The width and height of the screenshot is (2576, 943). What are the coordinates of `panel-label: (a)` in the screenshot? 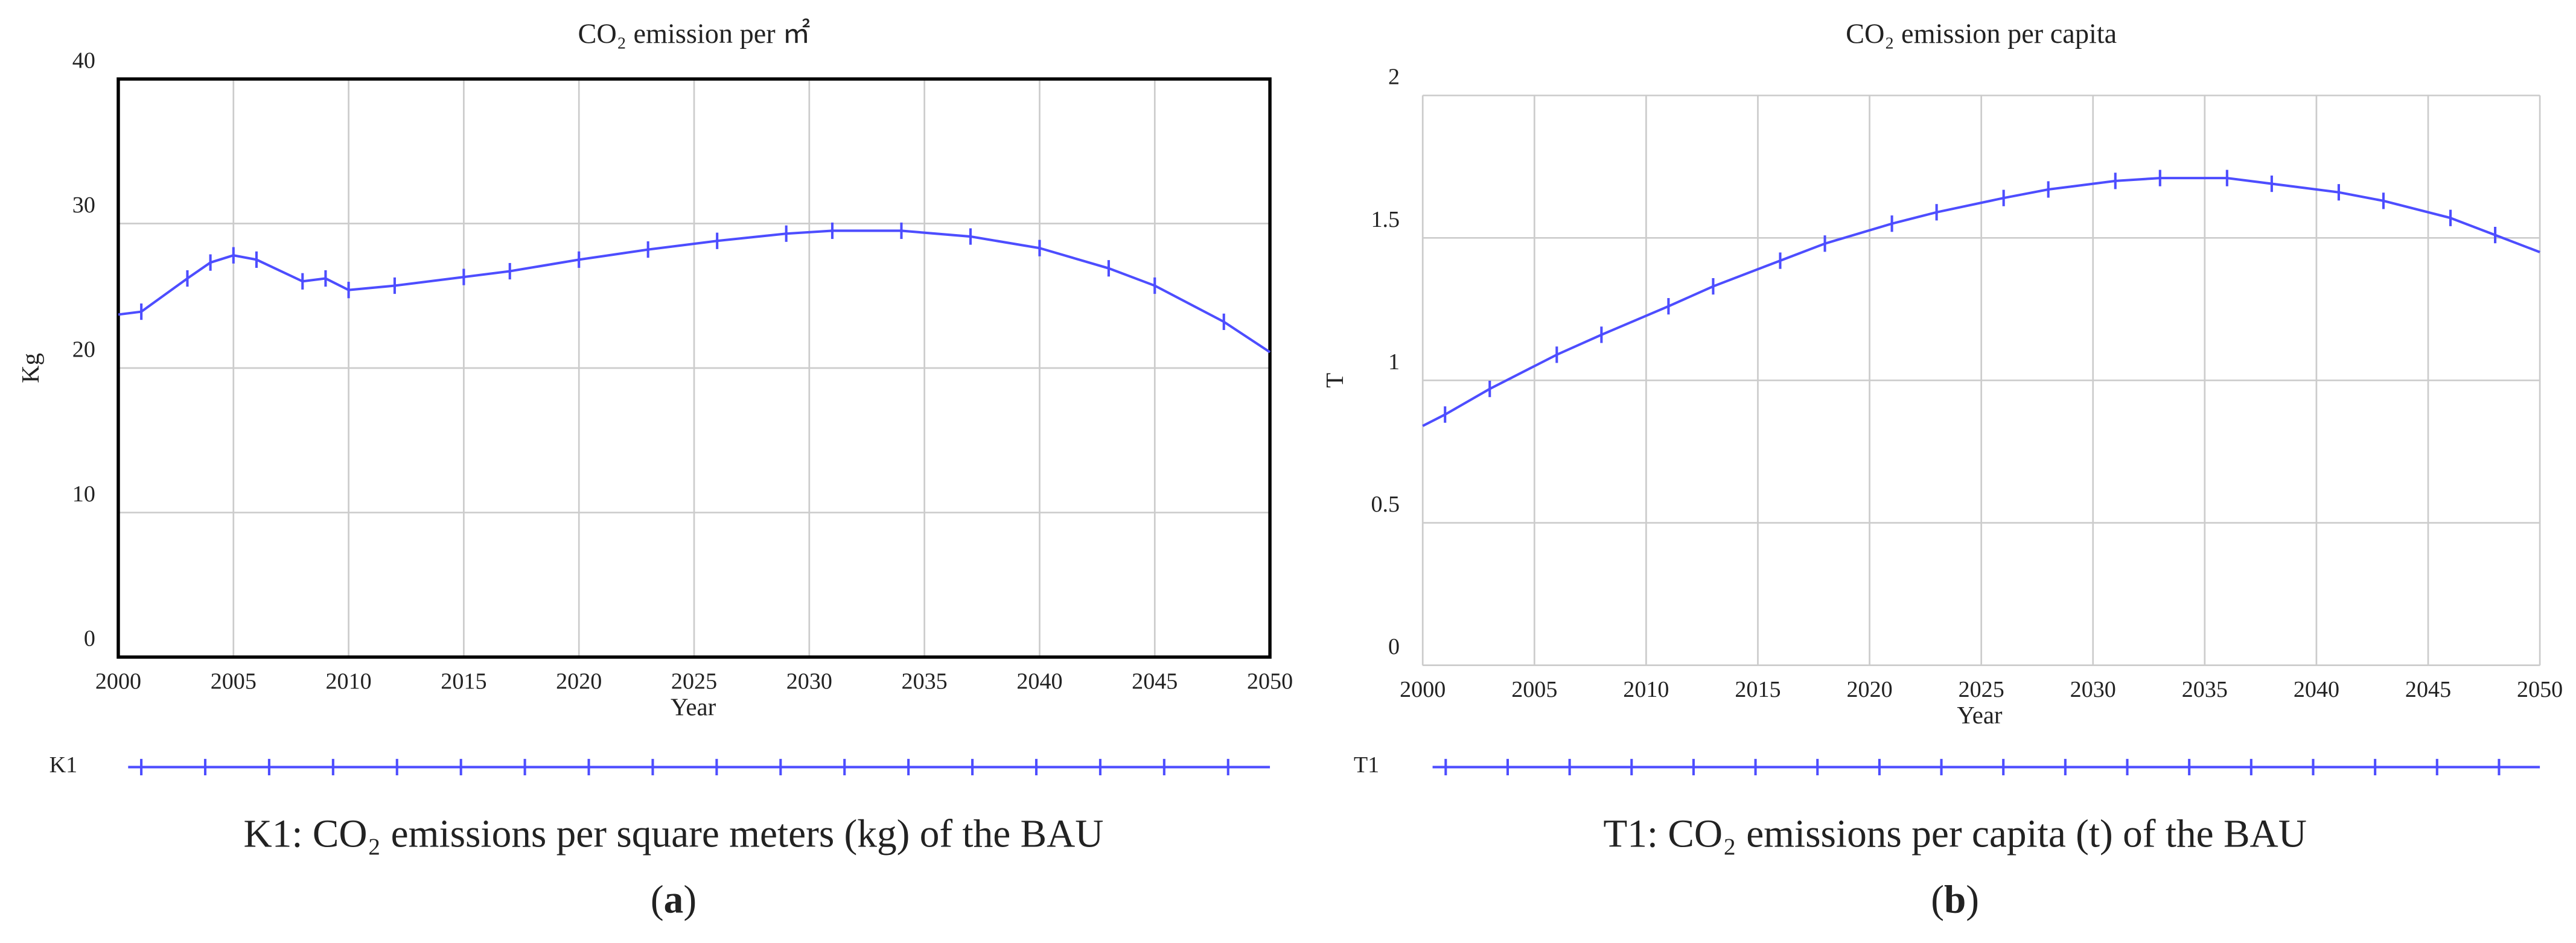 It's located at (674, 899).